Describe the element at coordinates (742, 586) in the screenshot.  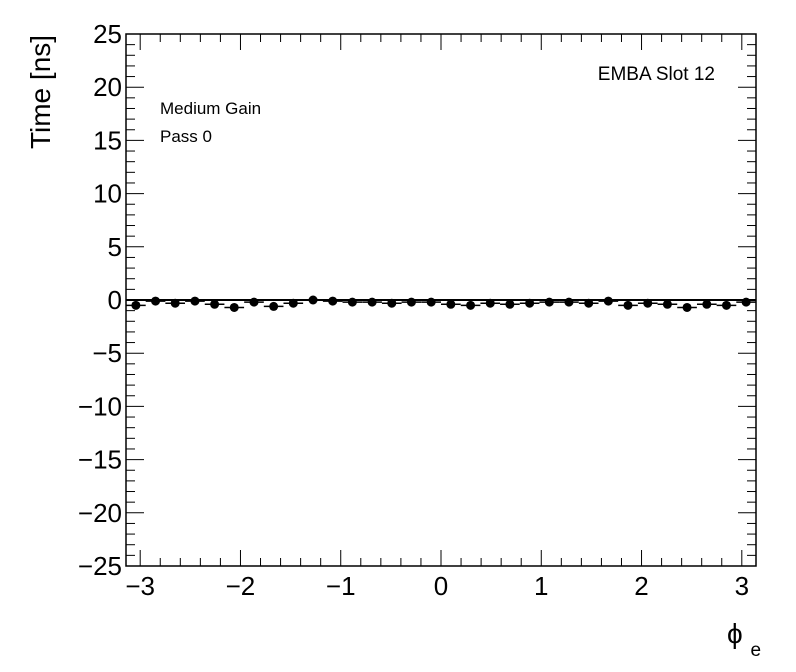
I see `x-tick-label: 3` at that location.